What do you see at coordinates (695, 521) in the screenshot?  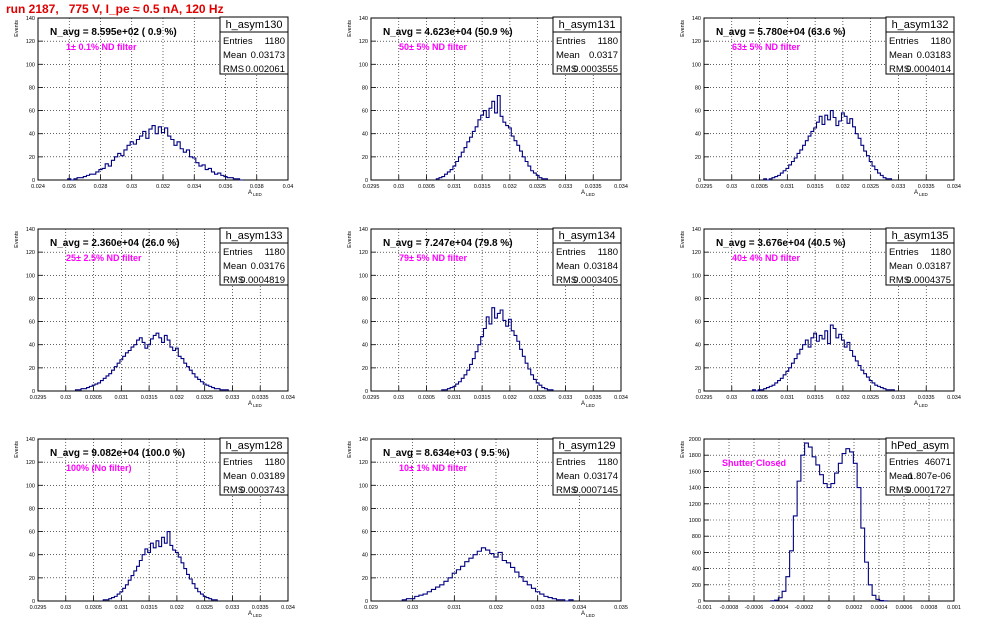 I see `y-tick-label: 1000` at bounding box center [695, 521].